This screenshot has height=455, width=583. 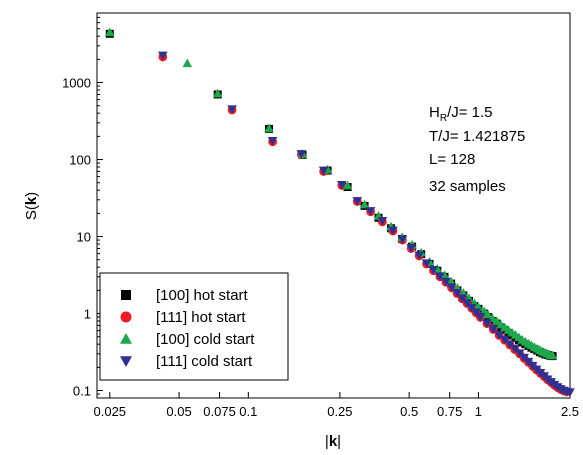 I want to click on y-tick-label: 100, so click(x=80, y=160).